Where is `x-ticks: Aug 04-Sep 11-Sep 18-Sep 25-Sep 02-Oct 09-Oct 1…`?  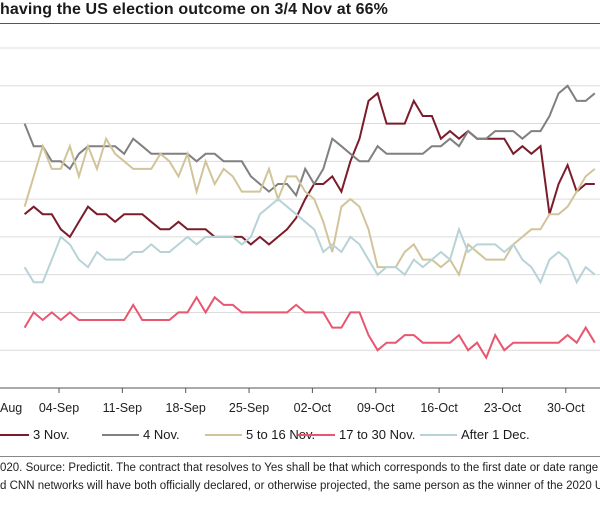
x-ticks: Aug 04-Sep 11-Sep 18-Sep 25-Sep 02-Oct 09-Oct 1… is located at coordinates (292, 401).